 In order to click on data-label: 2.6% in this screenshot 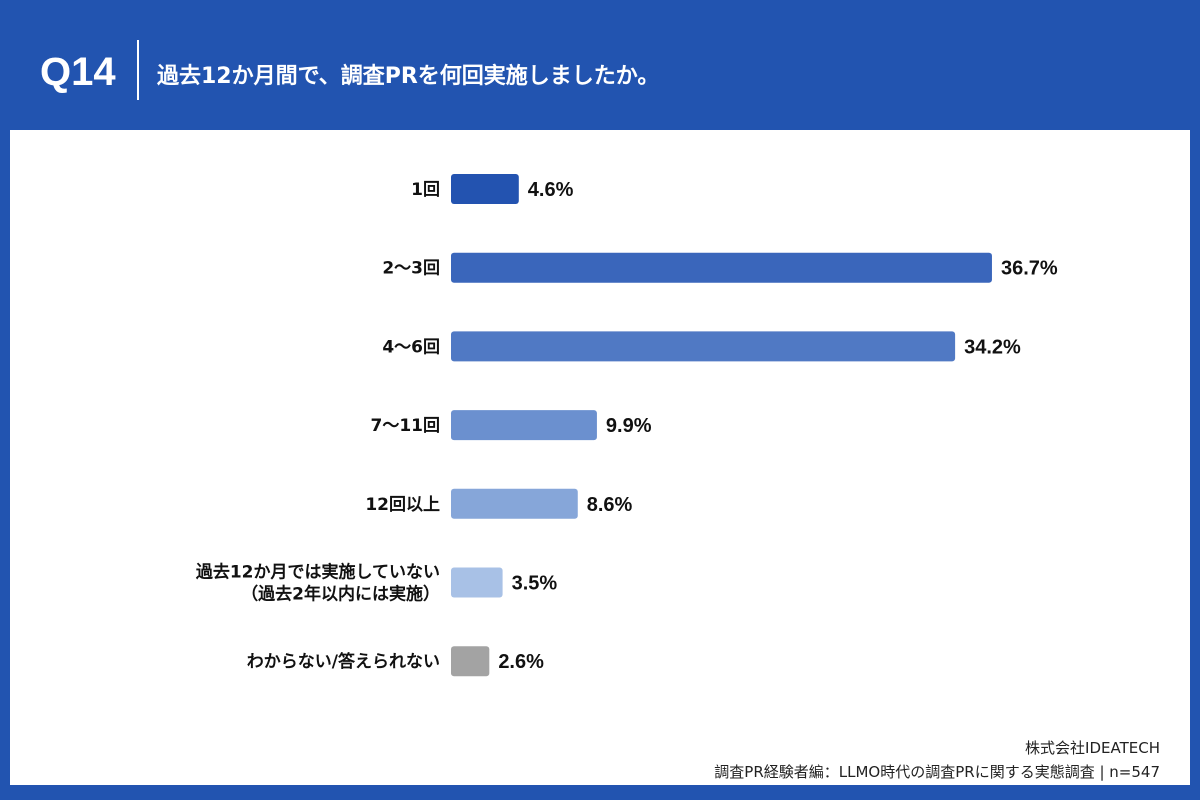, I will do `click(521, 662)`.